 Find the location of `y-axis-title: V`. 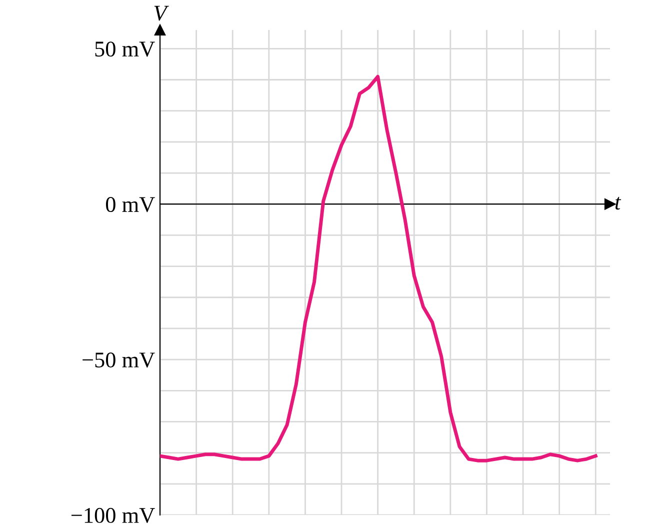

y-axis-title: V is located at coordinates (161, 13).